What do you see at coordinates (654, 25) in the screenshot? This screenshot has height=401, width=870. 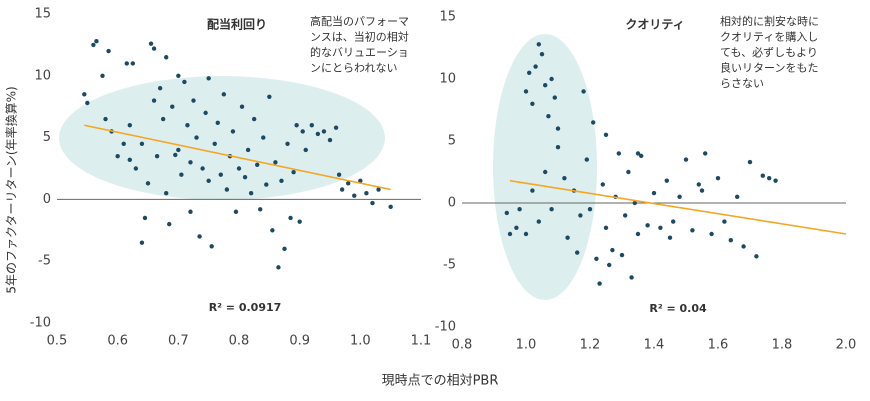 I see `panel-title: クオリティ` at bounding box center [654, 25].